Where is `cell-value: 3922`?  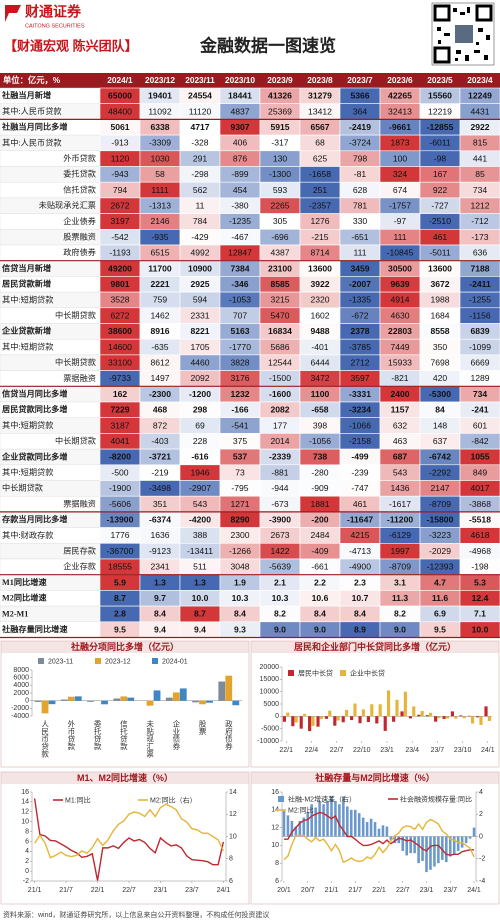 cell-value: 3922 is located at coordinates (319, 284).